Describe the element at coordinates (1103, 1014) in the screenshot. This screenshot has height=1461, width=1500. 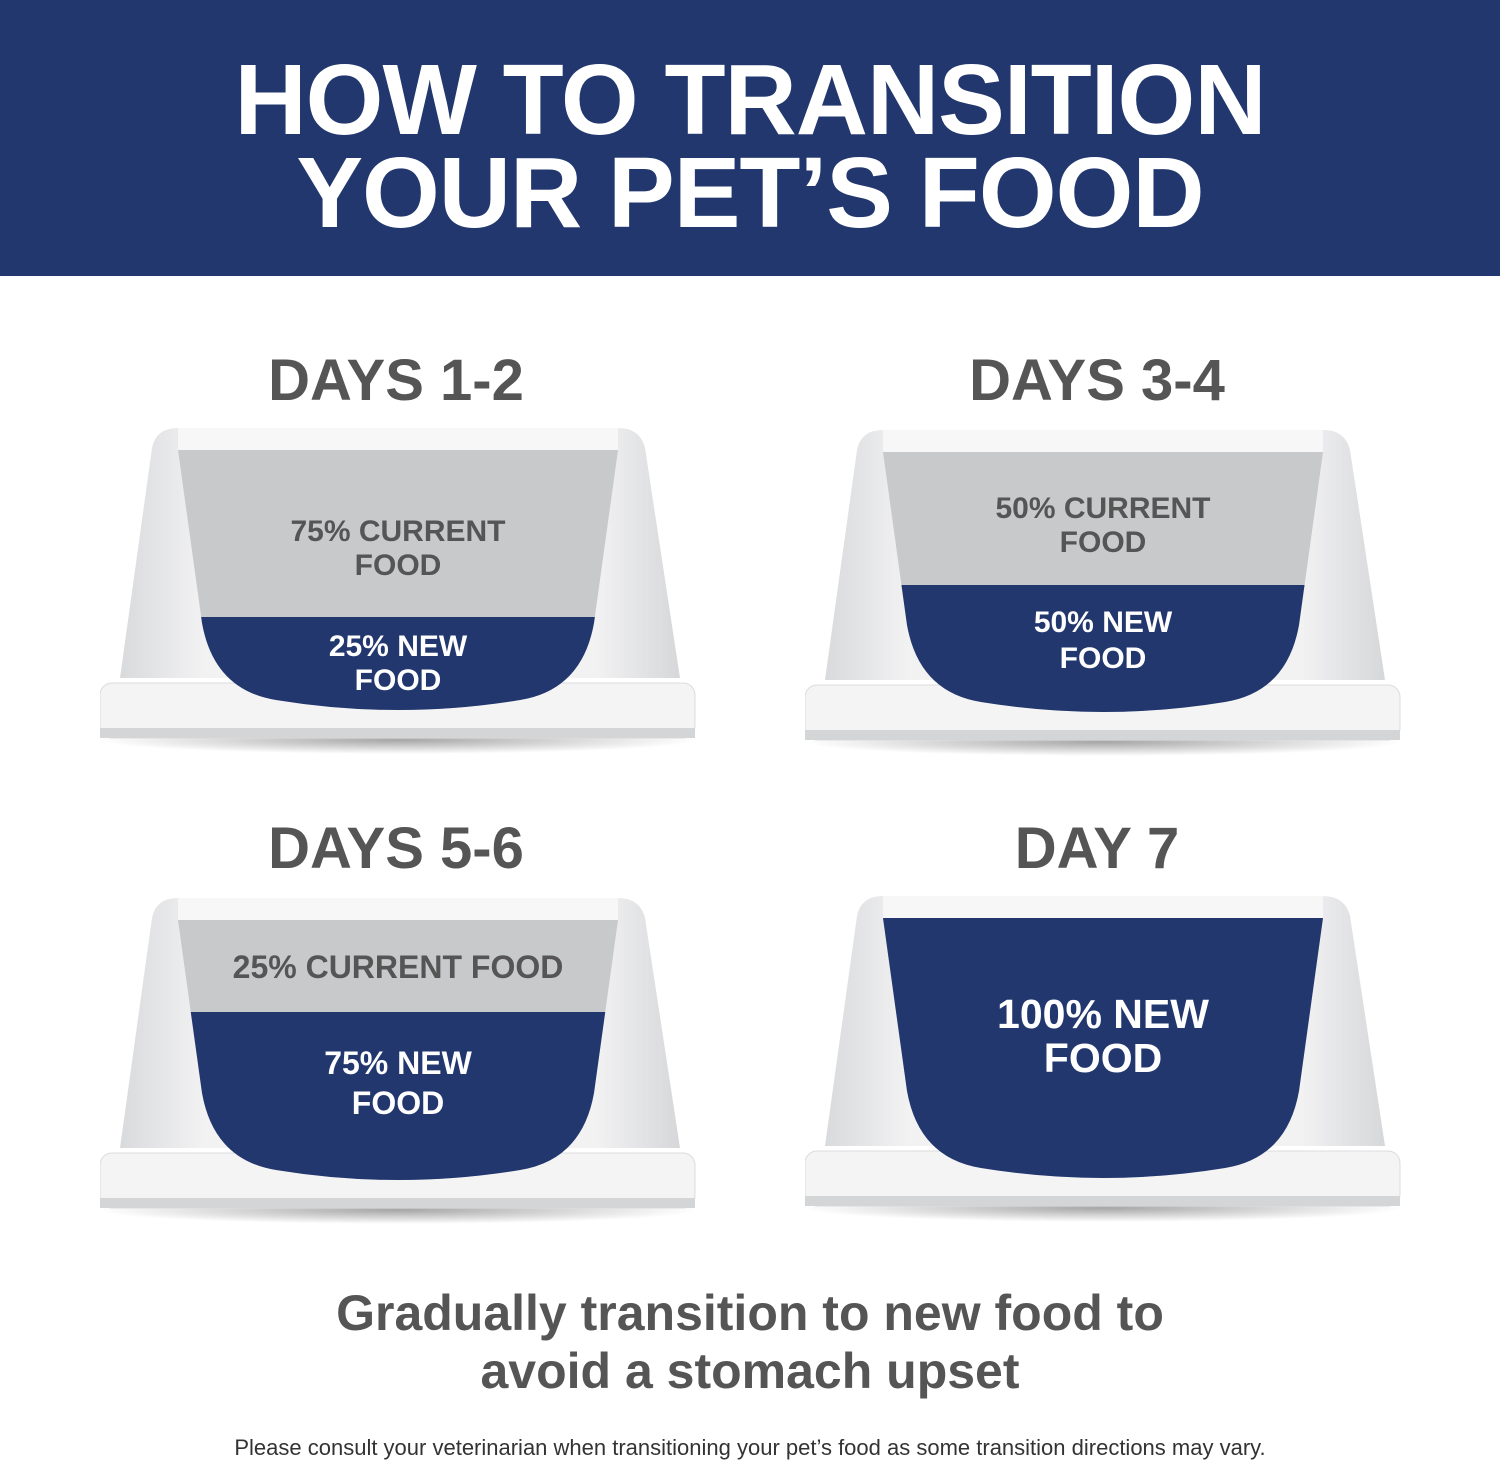
I see `new-food-label: 100% NEW` at that location.